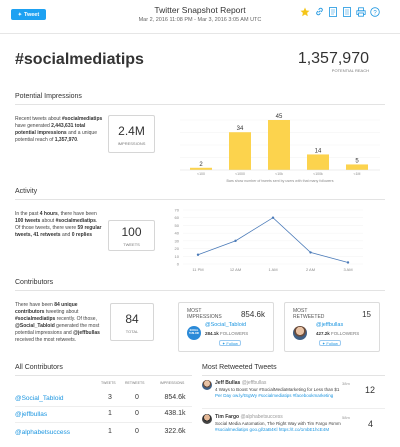  What do you see at coordinates (175, 413) in the screenshot?
I see `contributor-impressions: 438.1k` at bounding box center [175, 413].